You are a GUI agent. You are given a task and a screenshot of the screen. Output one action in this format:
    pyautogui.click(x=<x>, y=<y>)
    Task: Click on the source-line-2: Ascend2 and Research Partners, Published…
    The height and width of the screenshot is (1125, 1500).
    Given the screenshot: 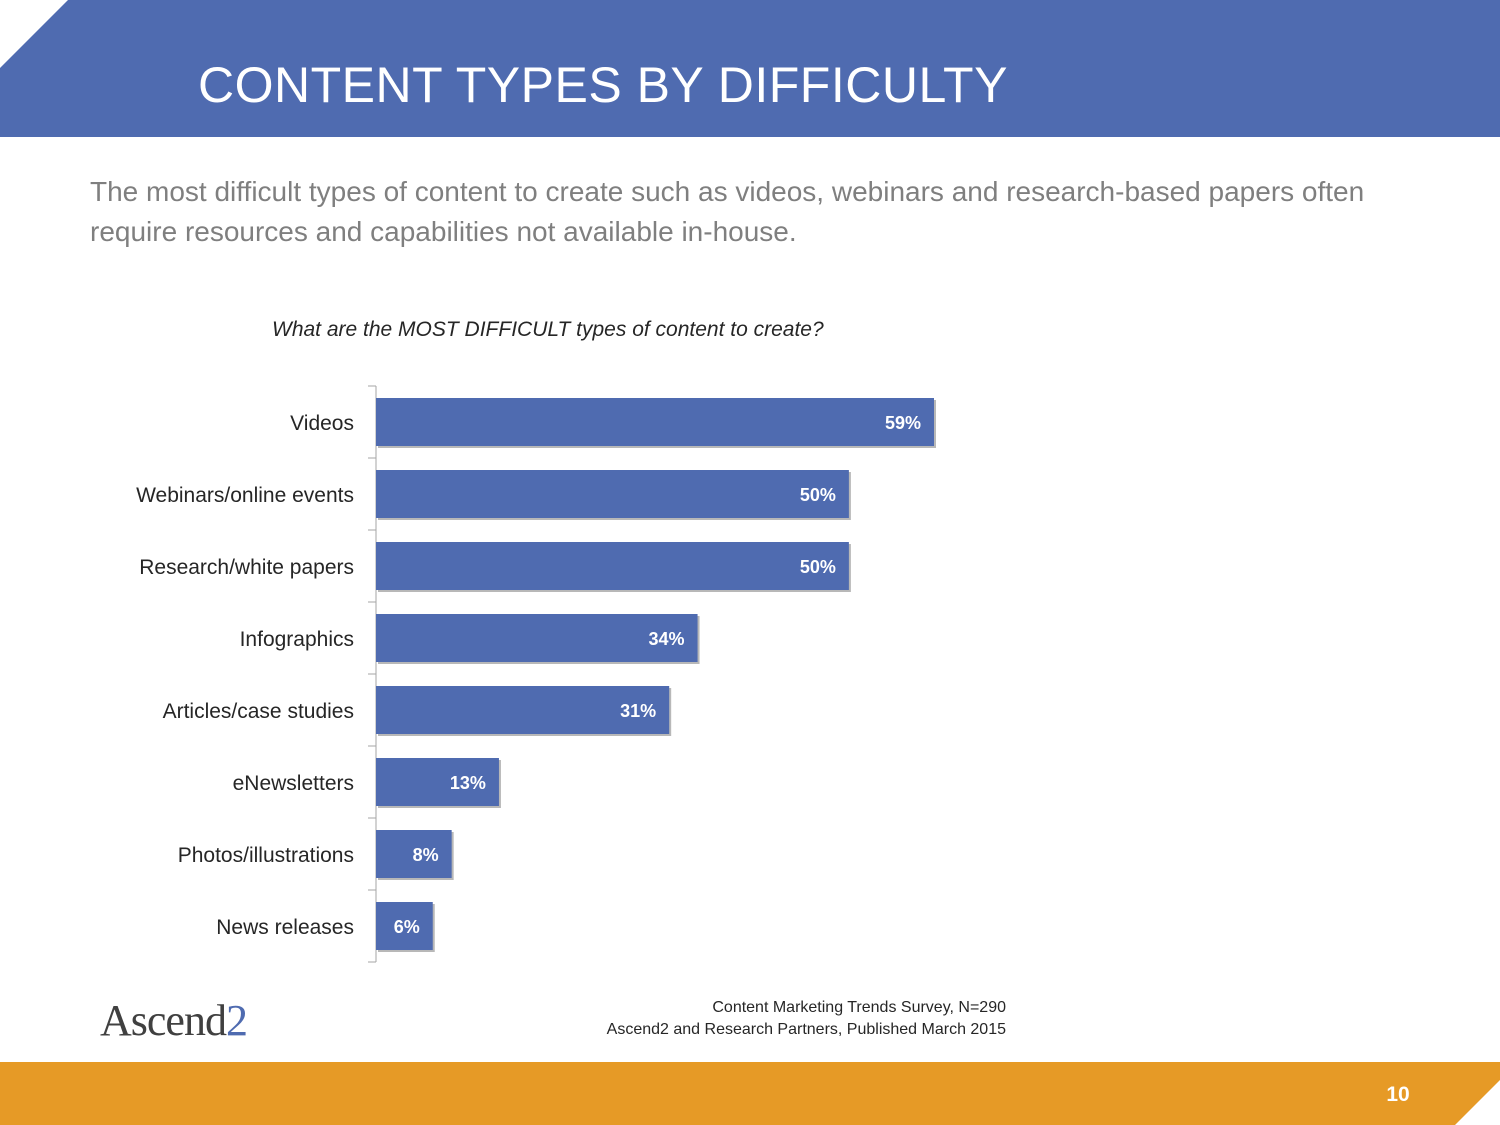 What is the action you would take?
    pyautogui.click(x=806, y=1029)
    